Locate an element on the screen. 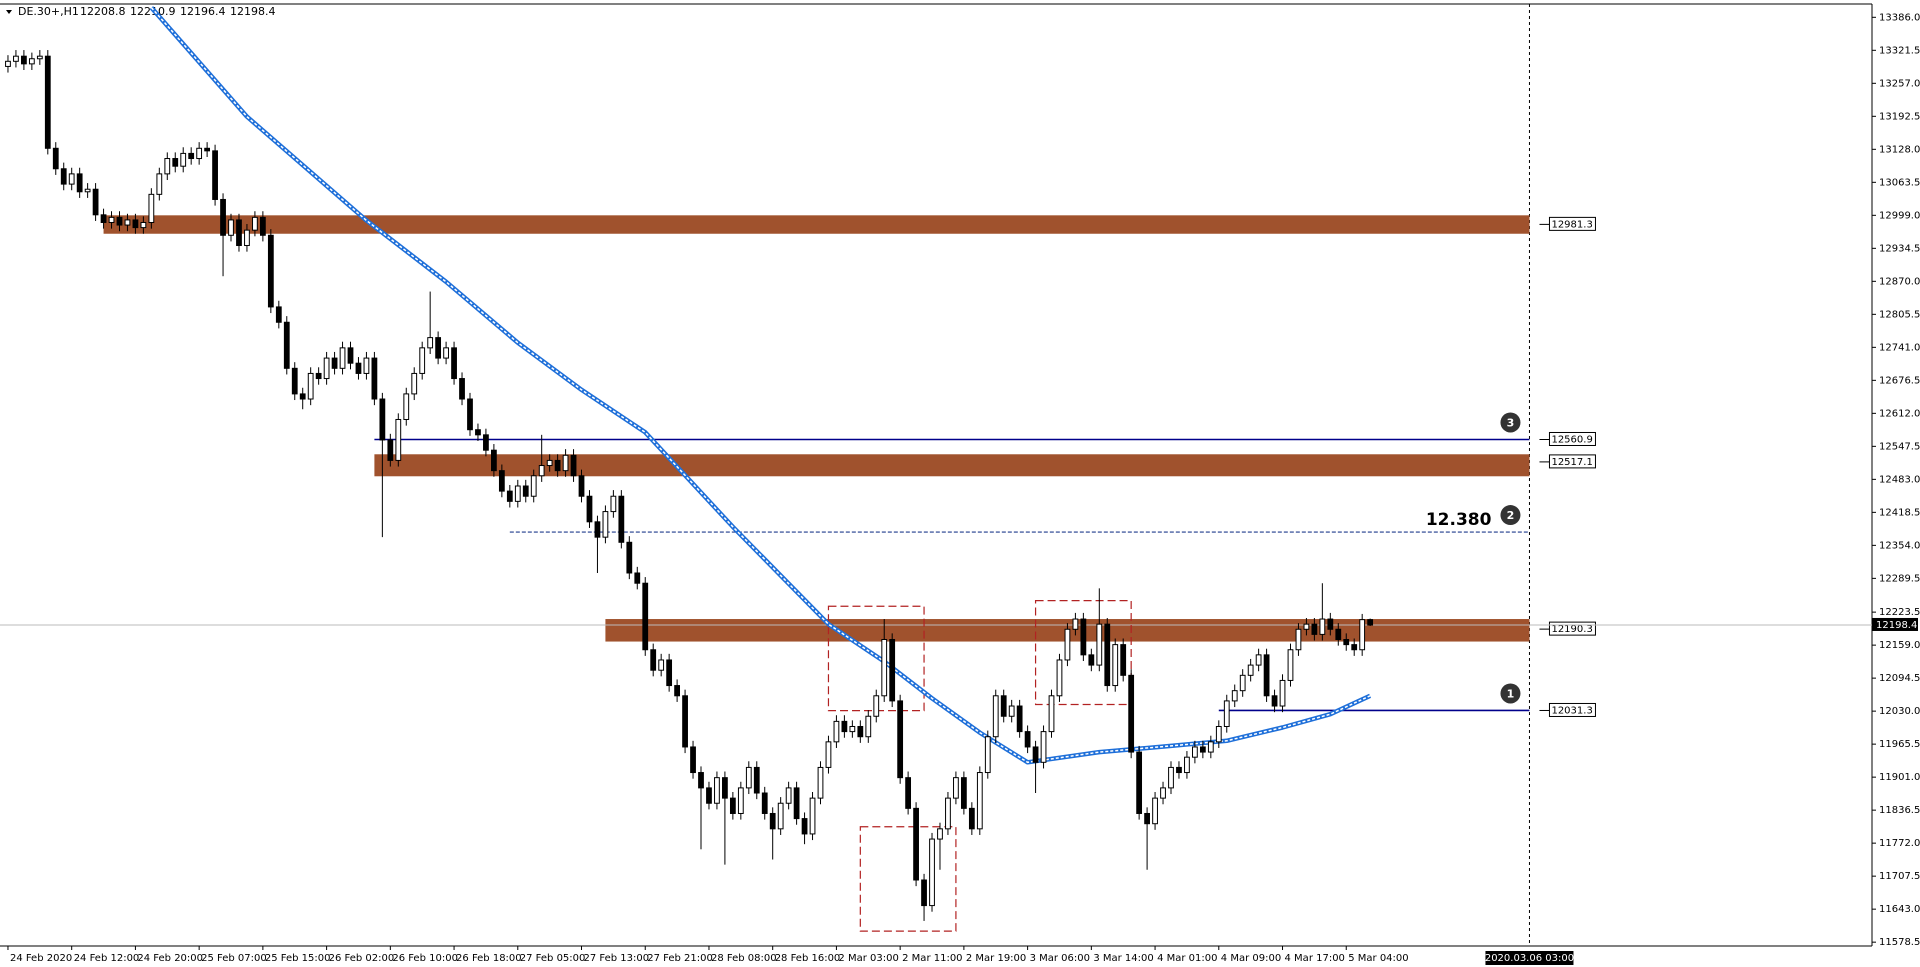 This screenshot has width=1920, height=967. y-tick-label: 13063.5 is located at coordinates (1899, 182).